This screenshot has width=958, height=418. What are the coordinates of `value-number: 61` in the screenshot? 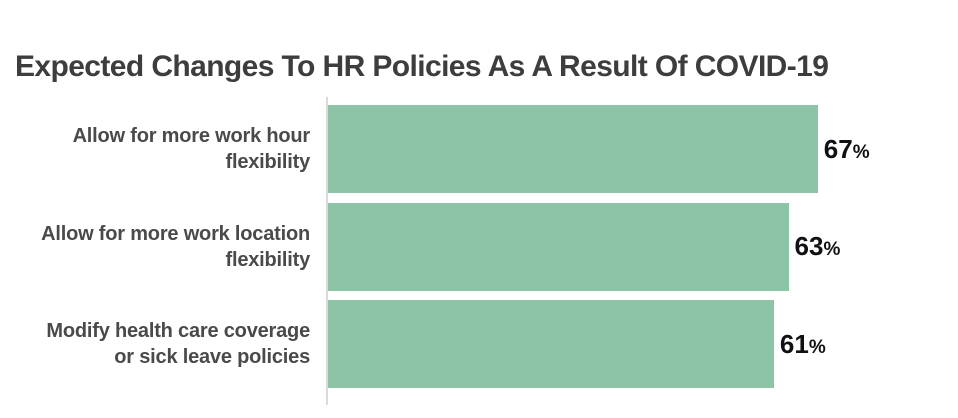 It's located at (794, 343).